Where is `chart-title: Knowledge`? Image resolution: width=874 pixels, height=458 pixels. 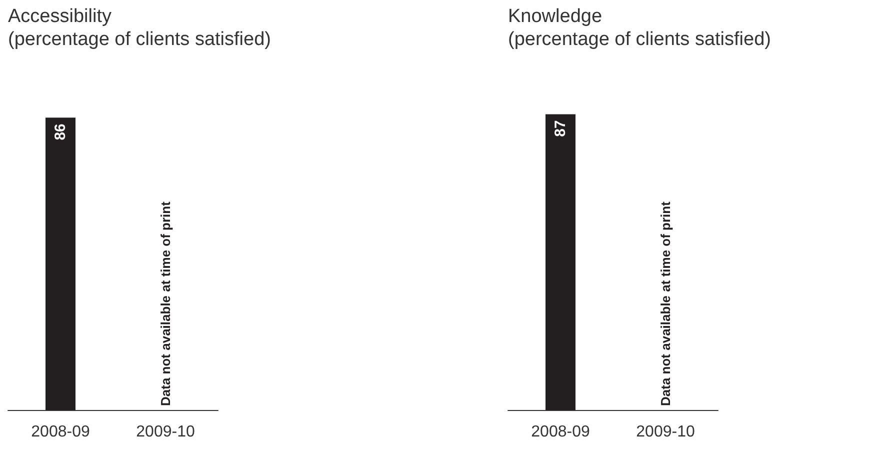 chart-title: Knowledge is located at coordinates (555, 16).